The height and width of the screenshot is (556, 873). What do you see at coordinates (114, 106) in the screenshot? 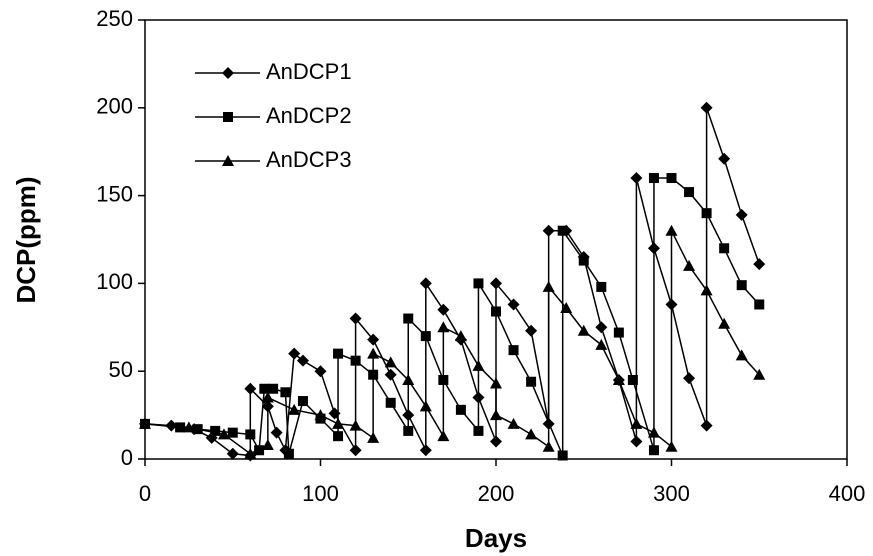
I see `y-tick-label: 200` at bounding box center [114, 106].